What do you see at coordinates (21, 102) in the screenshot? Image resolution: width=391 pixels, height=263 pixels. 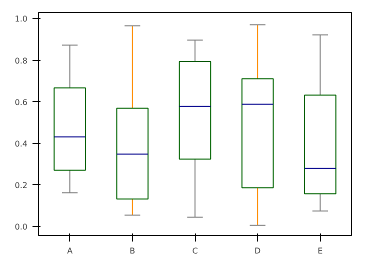 I see `y-tick-label: 0.6` at bounding box center [21, 102].